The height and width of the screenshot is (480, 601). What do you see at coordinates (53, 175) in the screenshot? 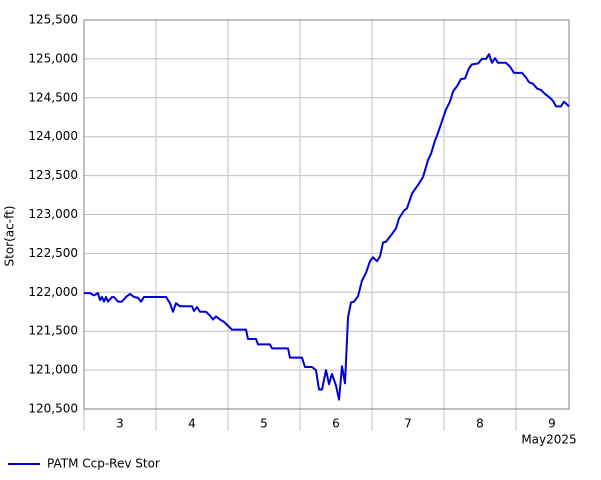
I see `y-tick-label: 123,500` at bounding box center [53, 175].